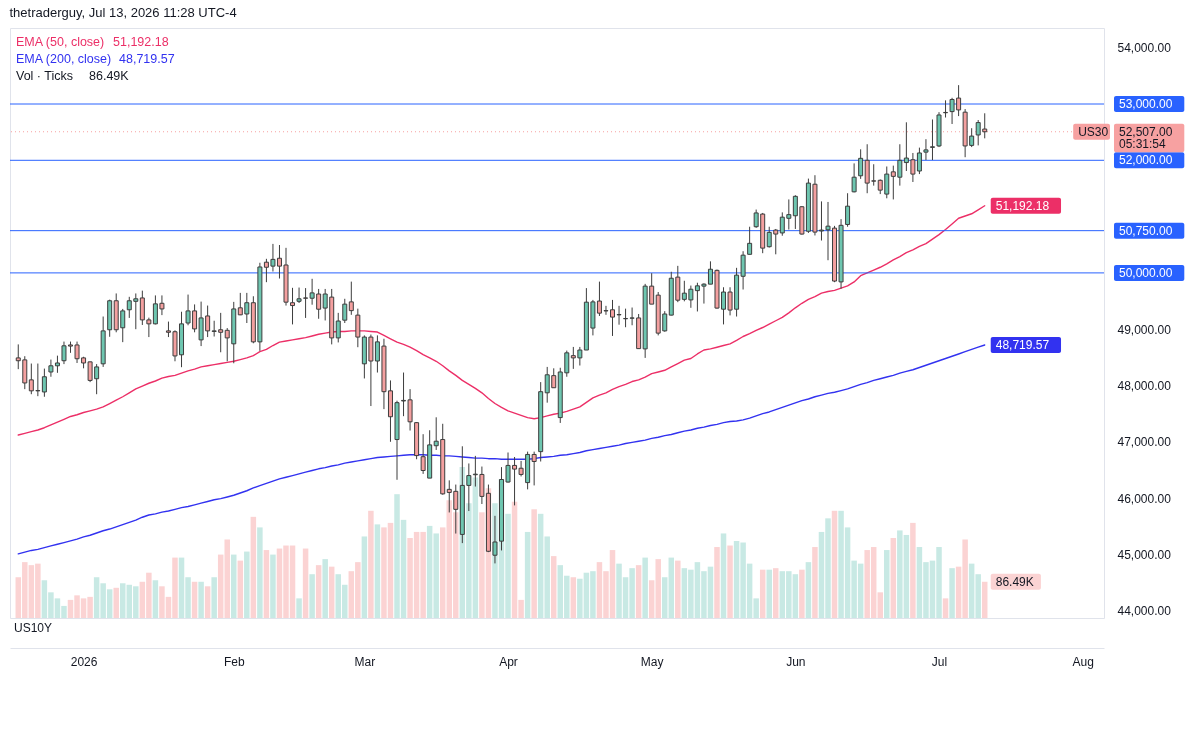  Describe the element at coordinates (123, 12) in the screenshot. I see `chart-title: thetraderguy, Jul 13, 2026 11:28 UTC-4` at that location.